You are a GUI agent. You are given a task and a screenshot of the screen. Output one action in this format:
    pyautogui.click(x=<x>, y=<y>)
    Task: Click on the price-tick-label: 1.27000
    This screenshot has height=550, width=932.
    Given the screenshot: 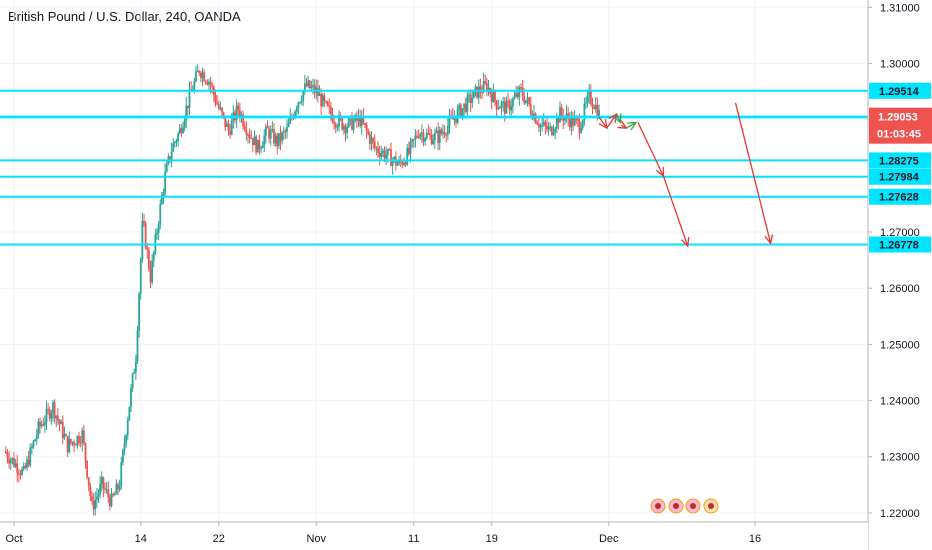 What is the action you would take?
    pyautogui.click(x=900, y=233)
    